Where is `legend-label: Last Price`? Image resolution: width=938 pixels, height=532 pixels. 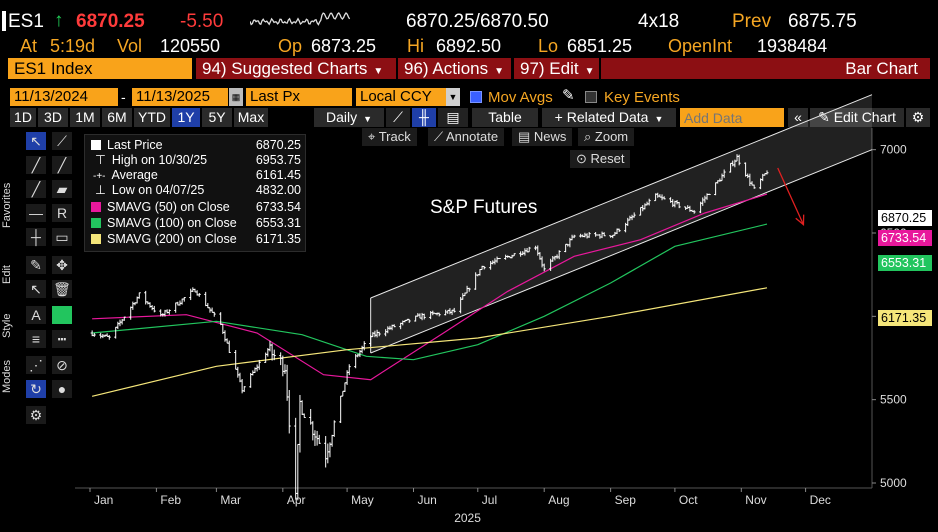 legend-label: Last Price is located at coordinates (135, 145).